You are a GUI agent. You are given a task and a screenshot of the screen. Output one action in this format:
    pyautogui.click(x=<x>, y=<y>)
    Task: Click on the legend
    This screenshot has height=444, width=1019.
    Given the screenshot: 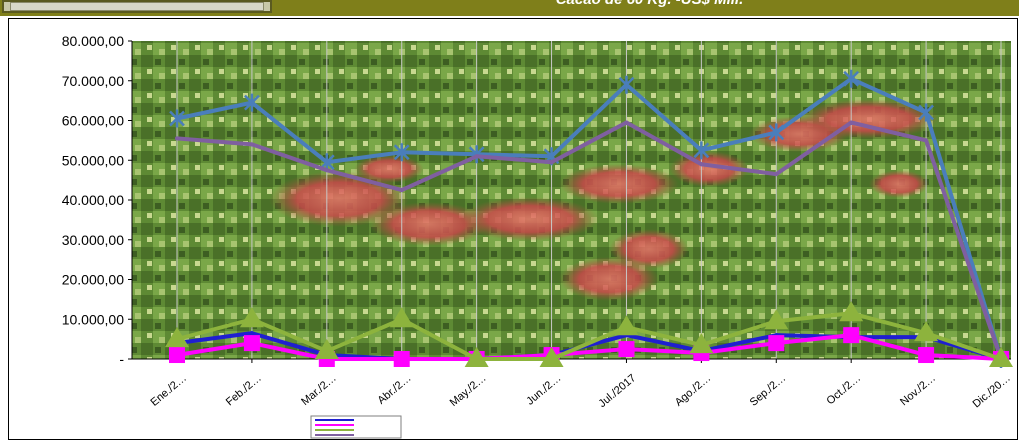 What is the action you would take?
    pyautogui.click(x=356, y=427)
    